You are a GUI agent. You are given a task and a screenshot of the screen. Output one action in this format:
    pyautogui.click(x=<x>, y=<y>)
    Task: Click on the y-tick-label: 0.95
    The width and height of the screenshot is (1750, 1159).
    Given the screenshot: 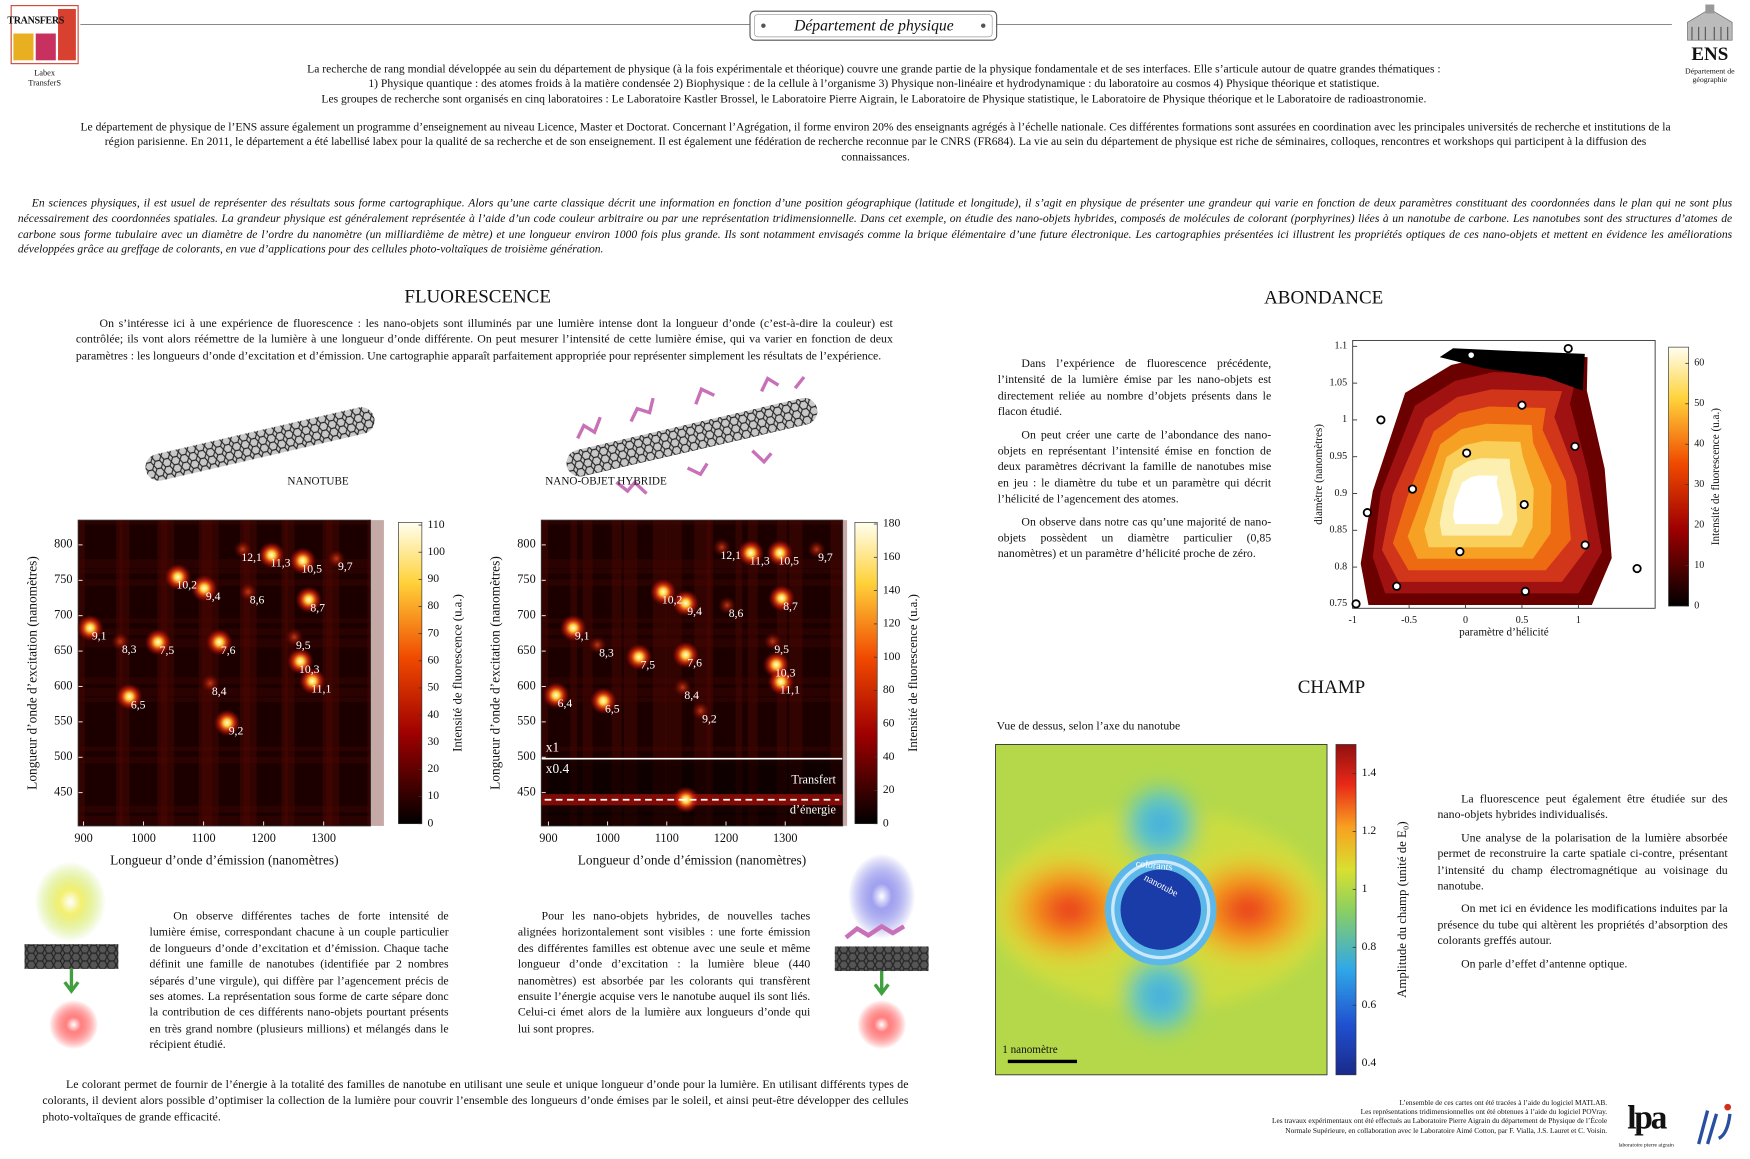 What is the action you would take?
    pyautogui.click(x=1339, y=456)
    